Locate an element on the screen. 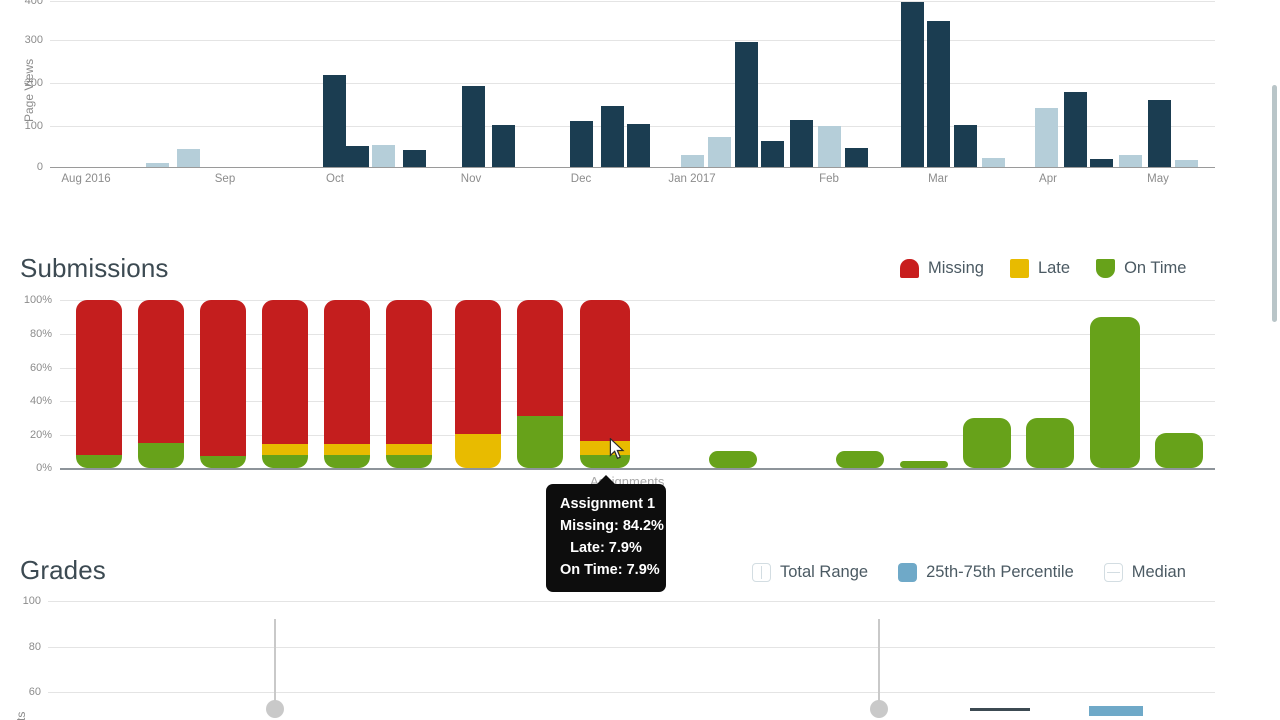 The height and width of the screenshot is (720, 1280). page-views-xtick: Apr is located at coordinates (1048, 179).